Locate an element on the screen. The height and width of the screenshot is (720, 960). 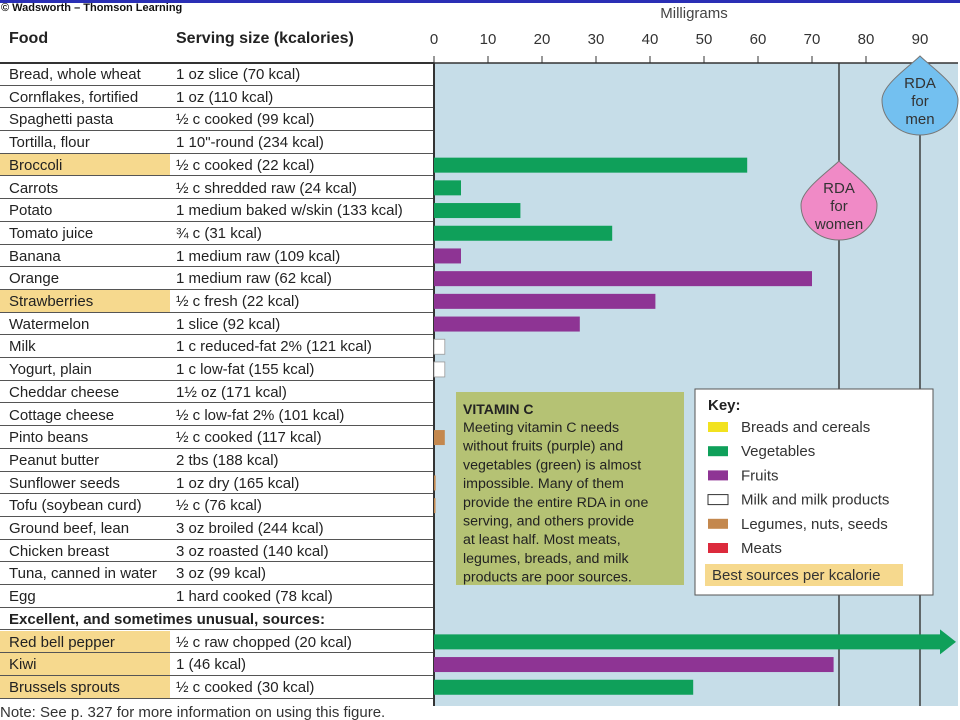
rda-badge-label: RDA is located at coordinates (839, 188).